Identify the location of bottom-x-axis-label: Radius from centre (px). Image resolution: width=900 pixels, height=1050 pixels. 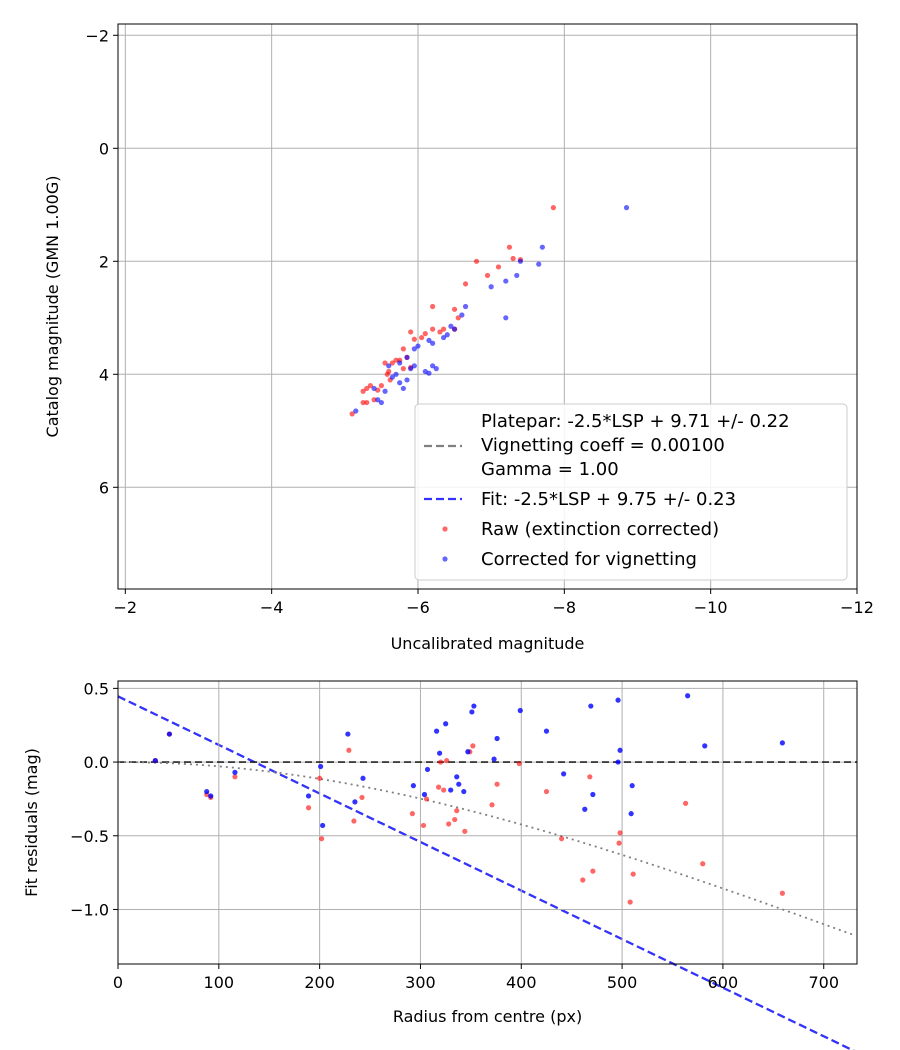
(487, 1016).